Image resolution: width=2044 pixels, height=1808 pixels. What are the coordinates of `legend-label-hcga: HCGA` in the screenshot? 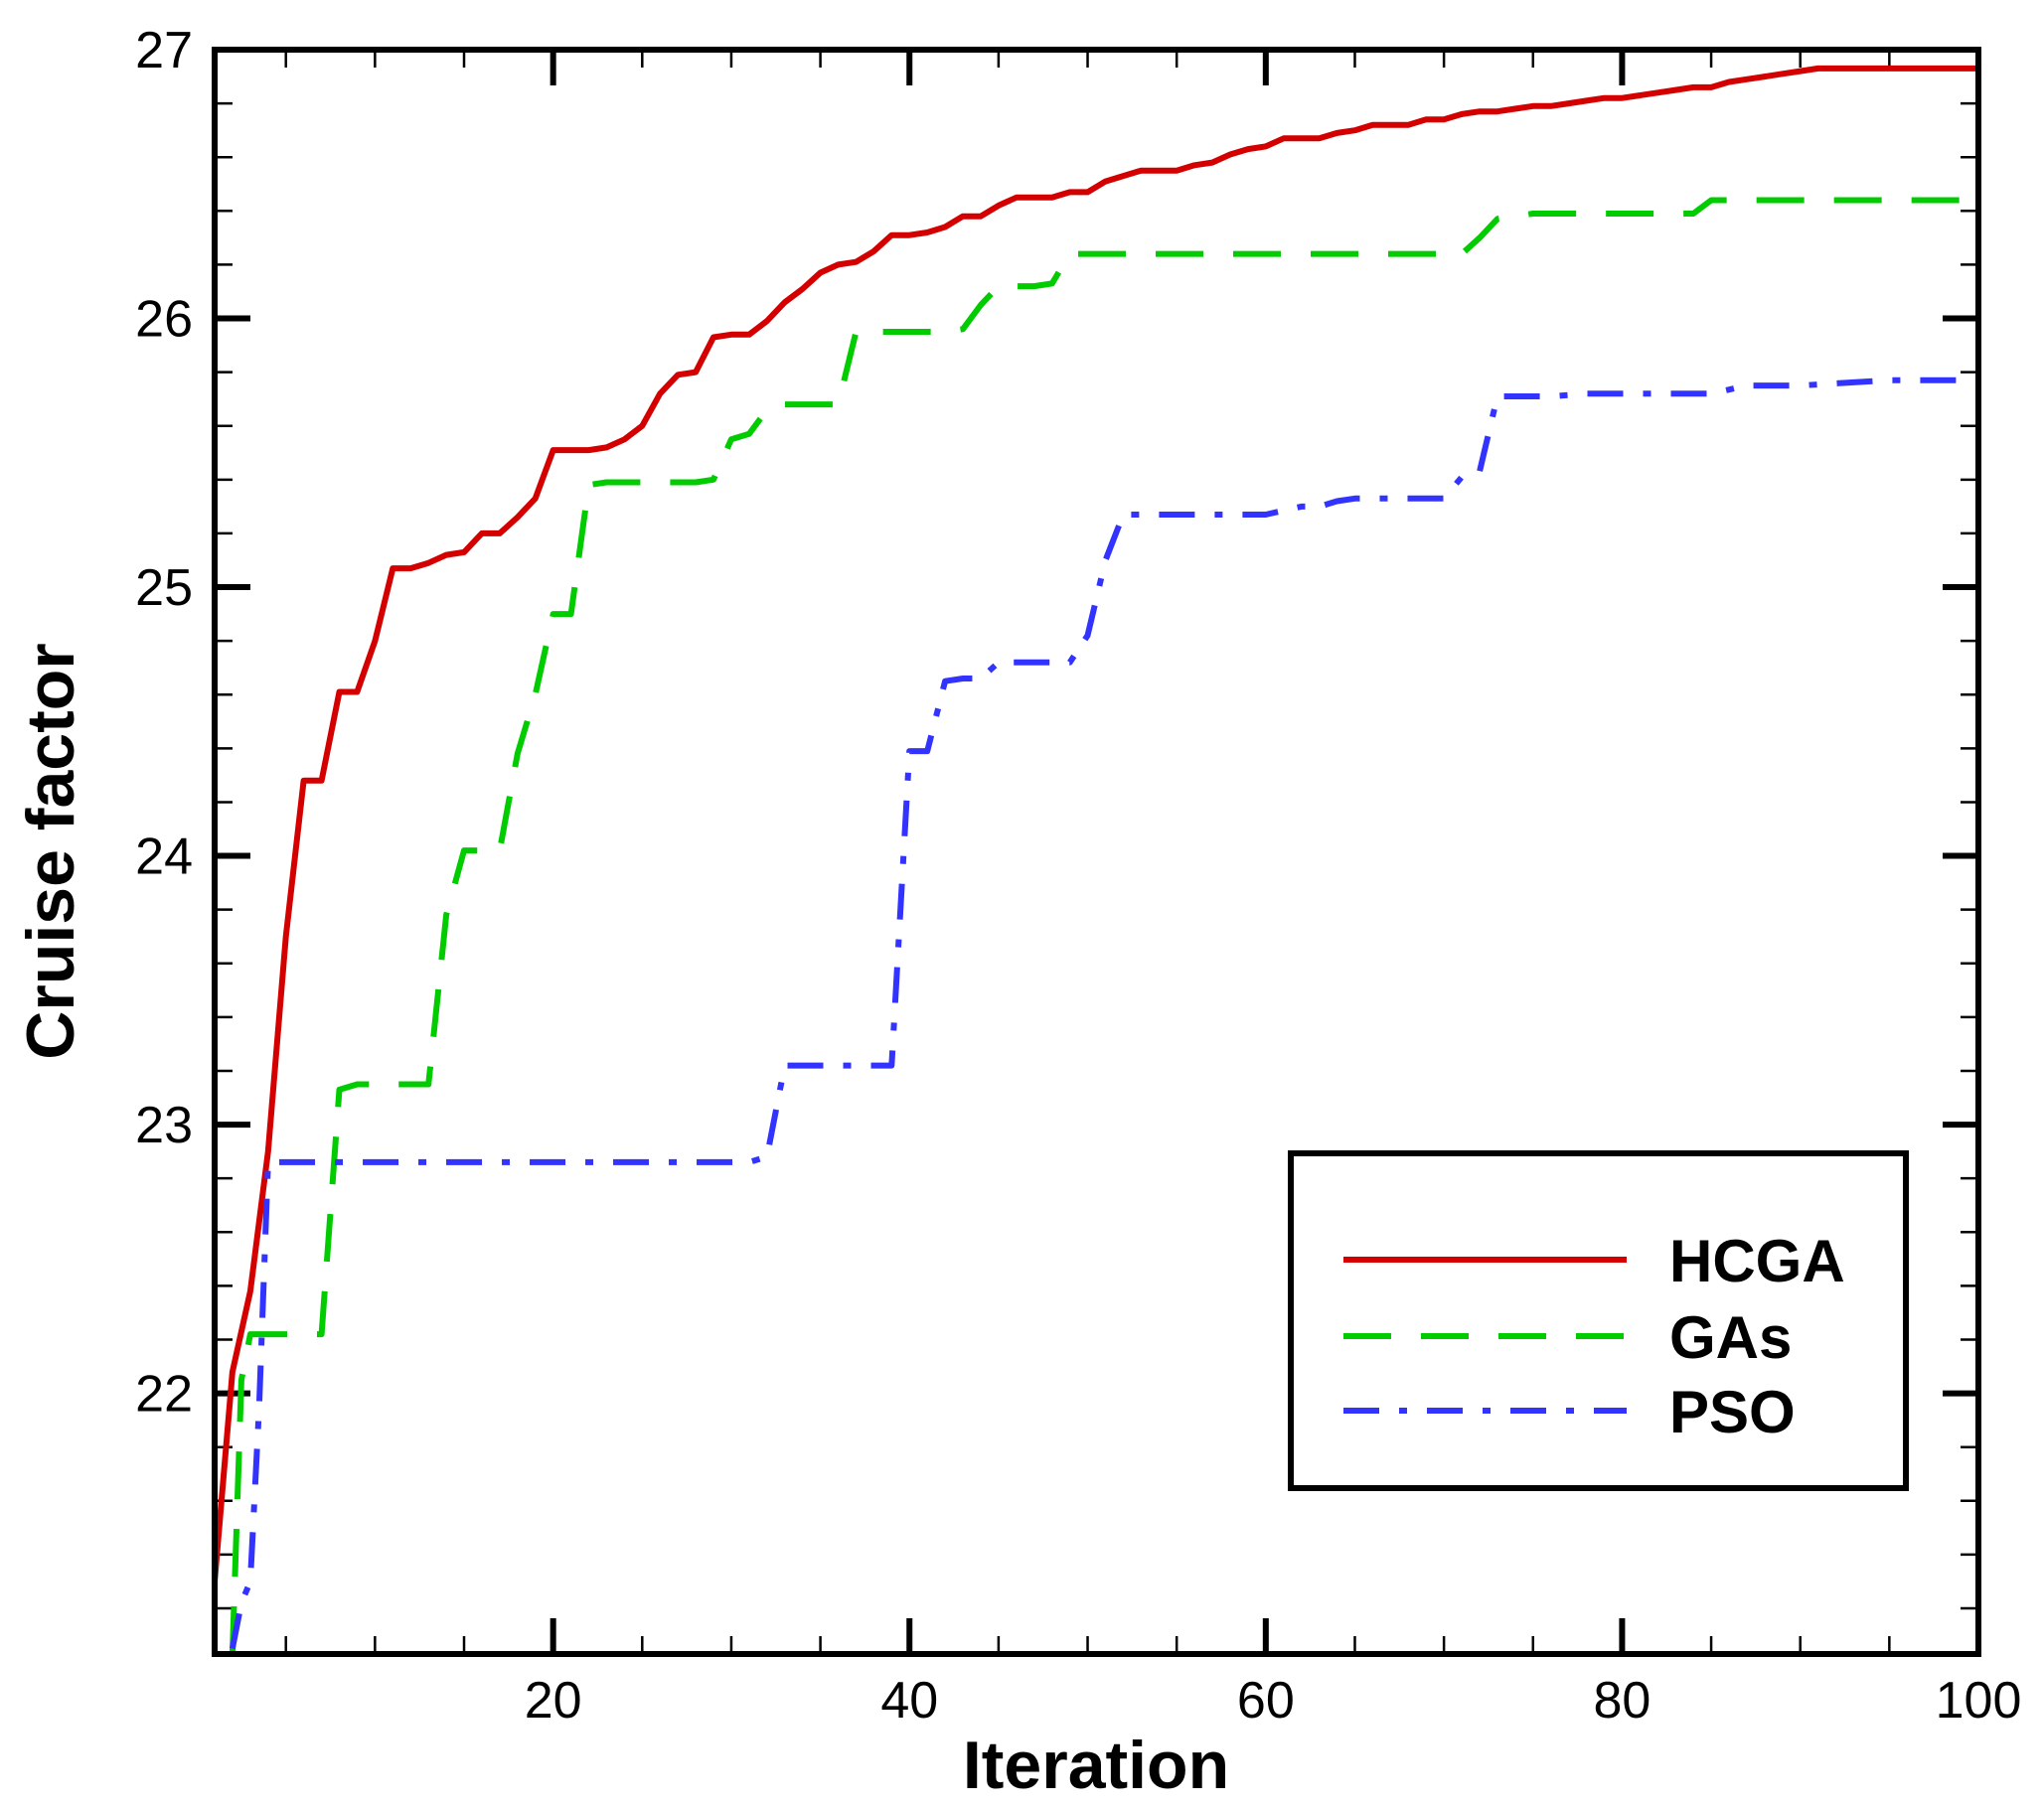 It's located at (1757, 1261).